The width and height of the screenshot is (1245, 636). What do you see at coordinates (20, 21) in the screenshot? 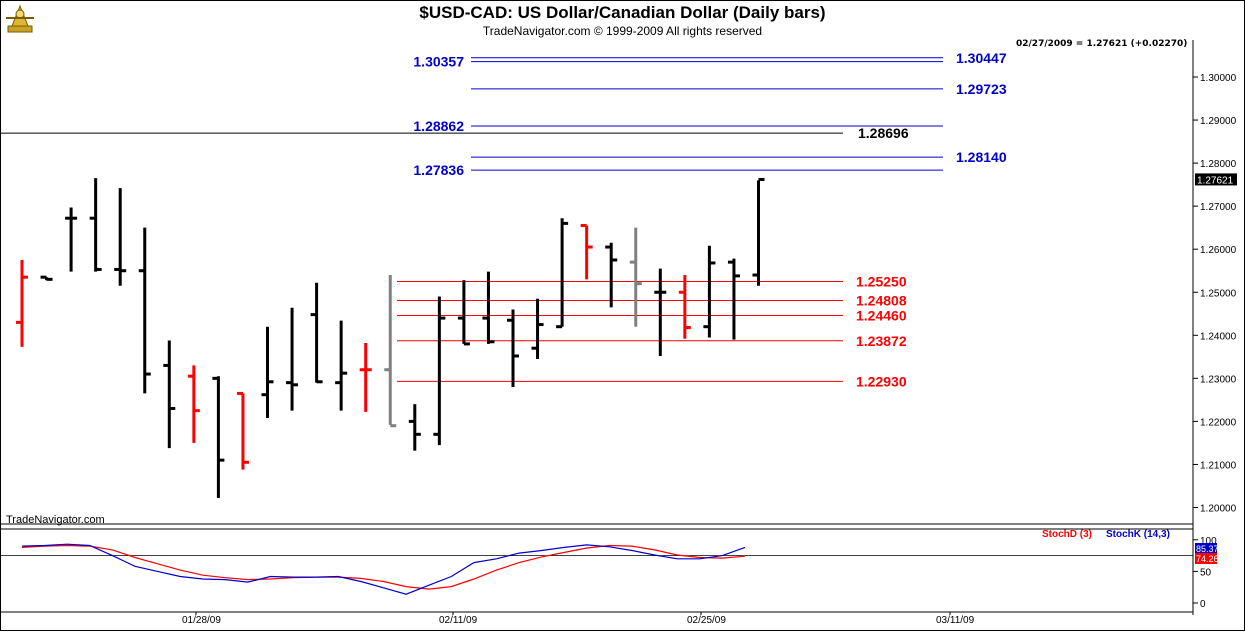
I see `tradenavigator-logo-icon` at bounding box center [20, 21].